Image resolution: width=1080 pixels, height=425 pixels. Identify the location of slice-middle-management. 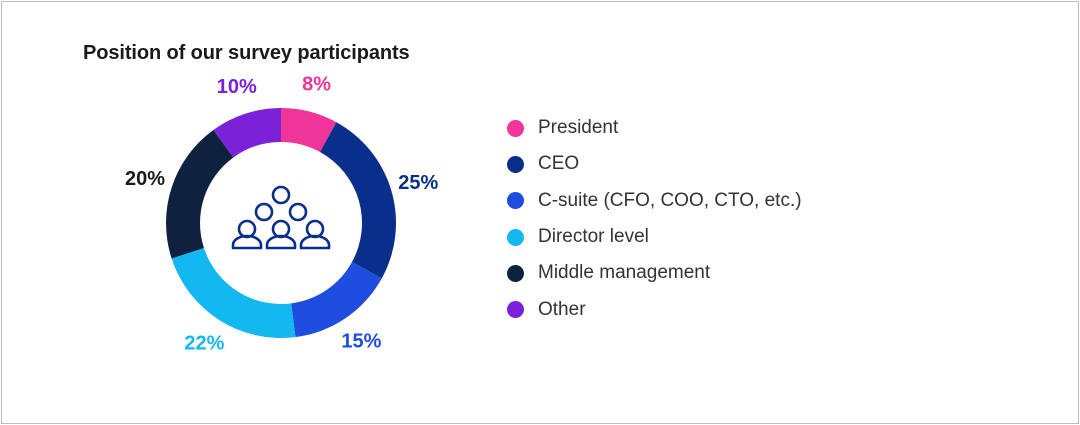
(200, 194).